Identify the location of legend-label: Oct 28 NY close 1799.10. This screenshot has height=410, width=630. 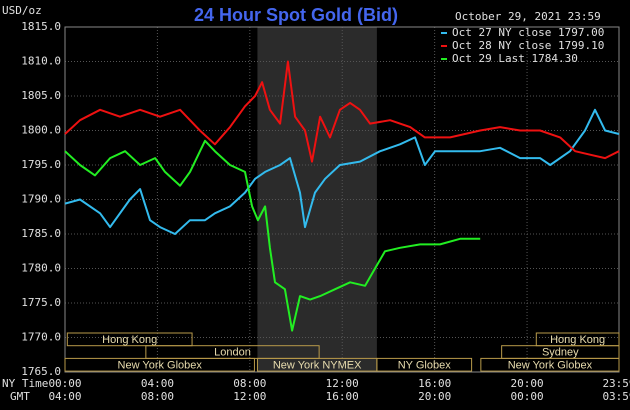
(528, 45).